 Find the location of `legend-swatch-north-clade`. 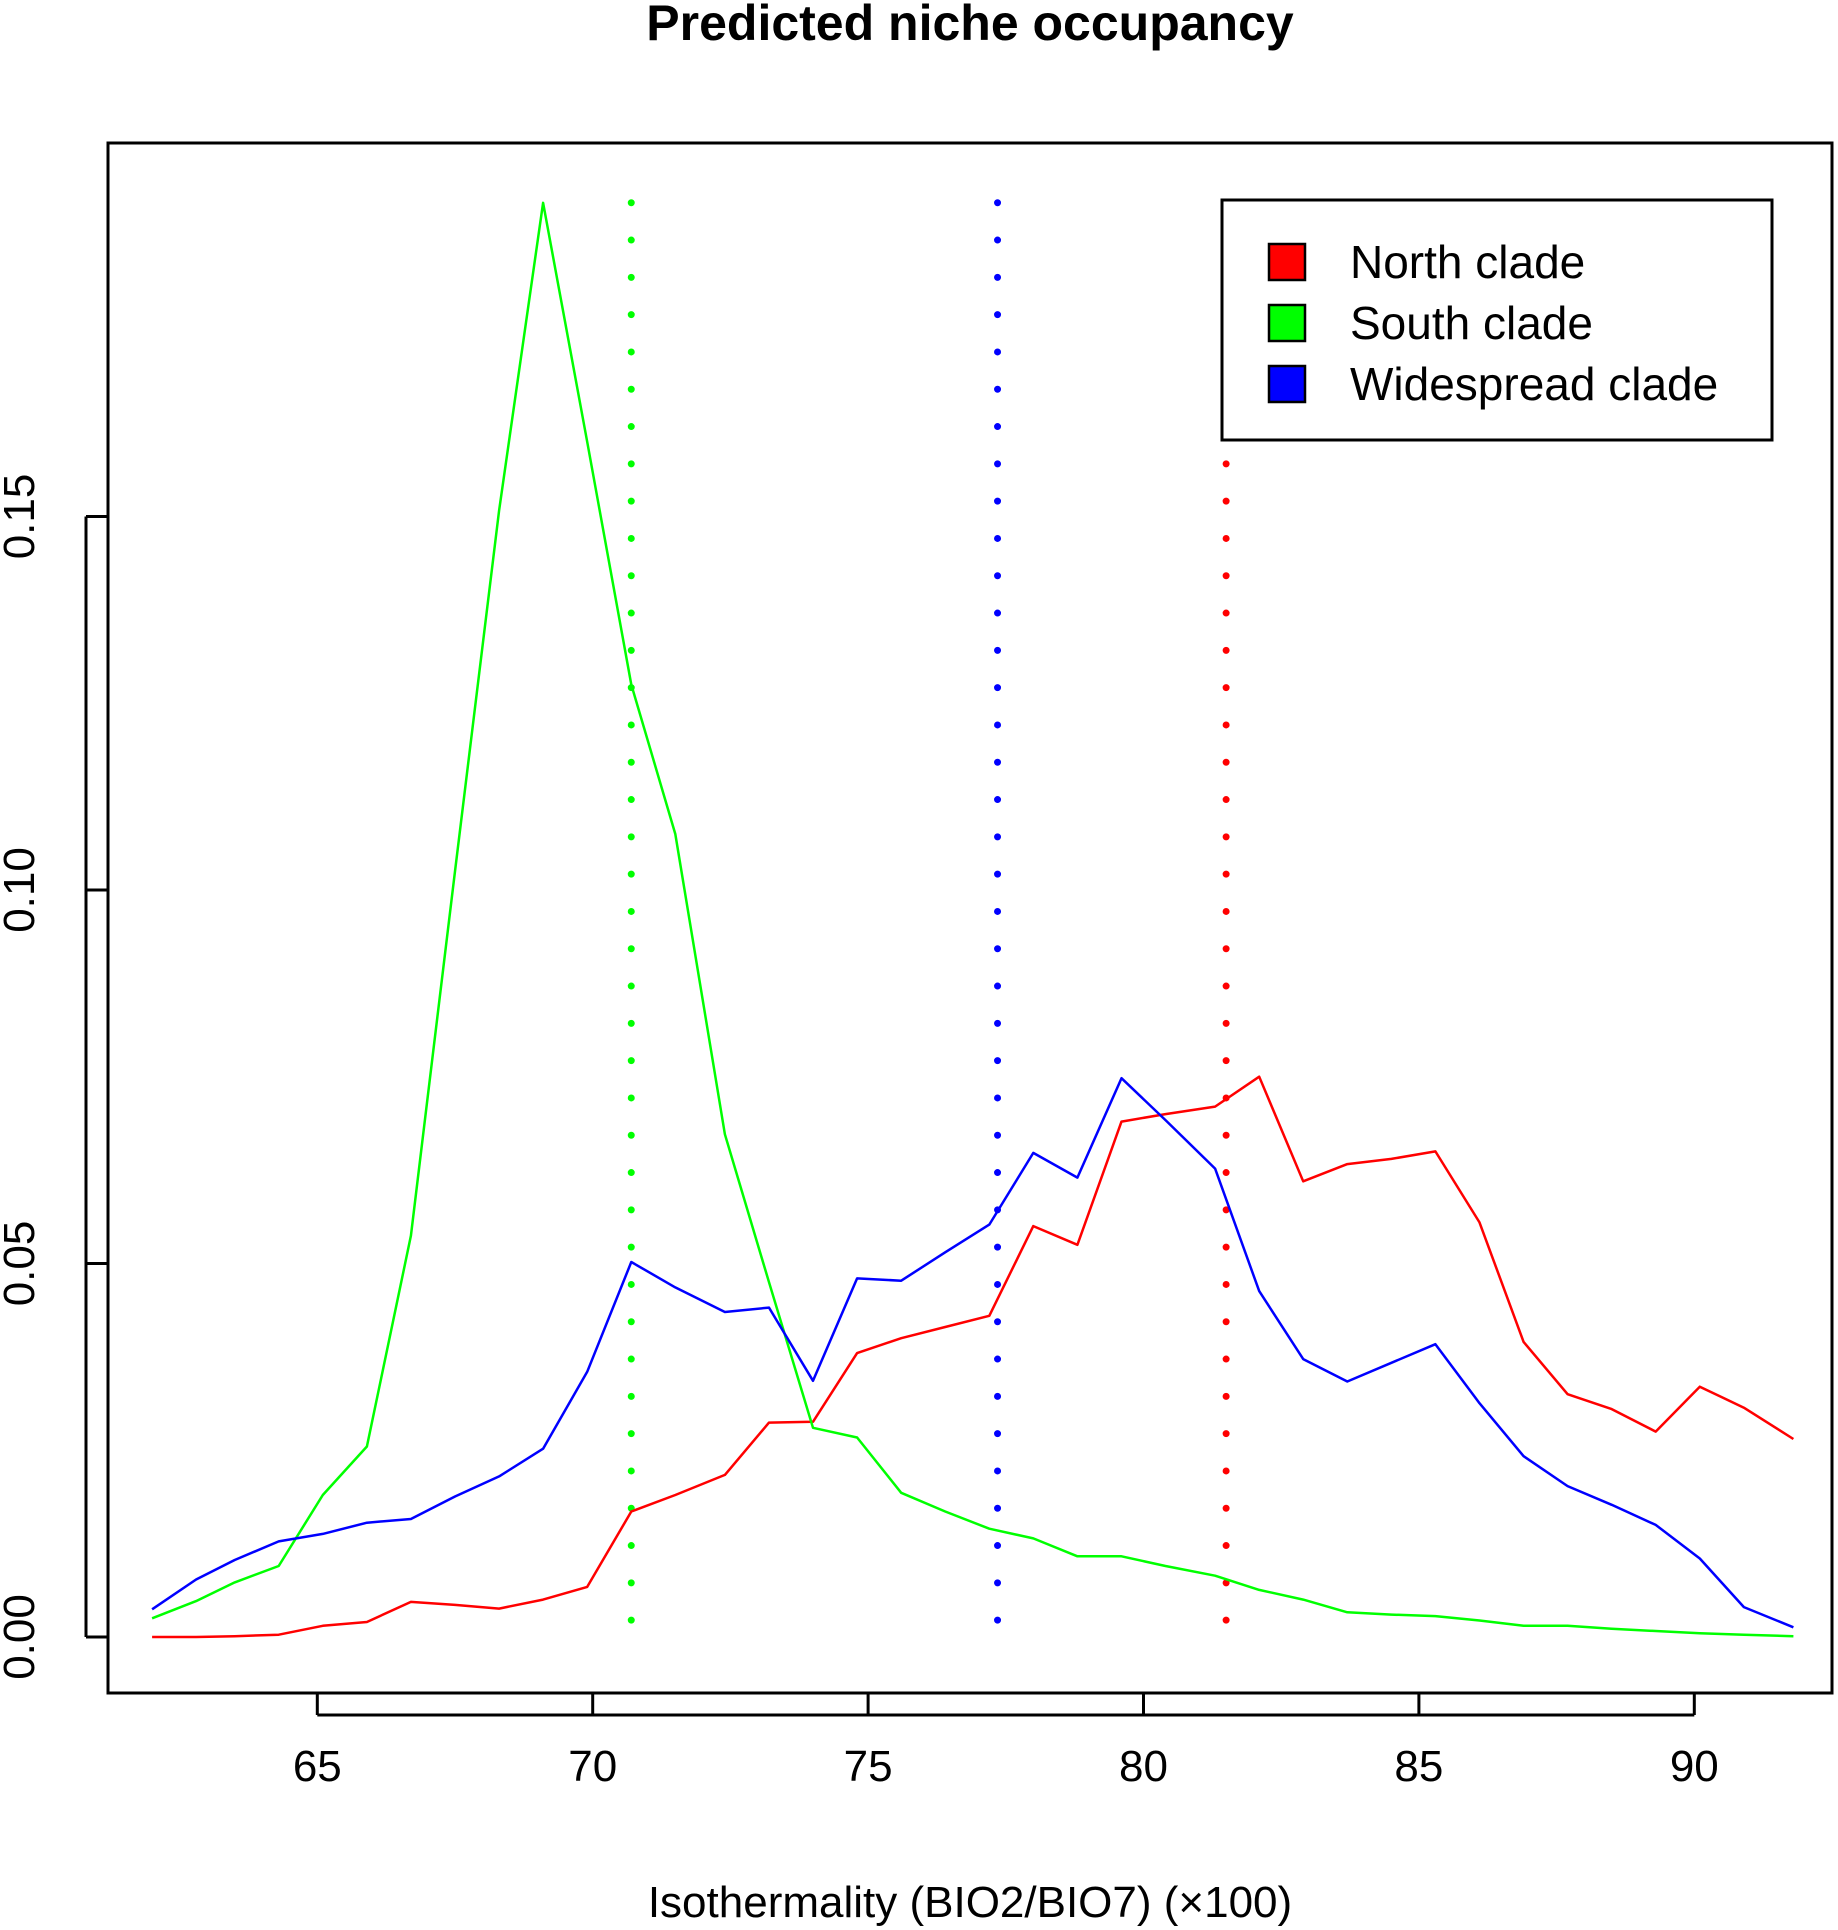

legend-swatch-north-clade is located at coordinates (1287, 262).